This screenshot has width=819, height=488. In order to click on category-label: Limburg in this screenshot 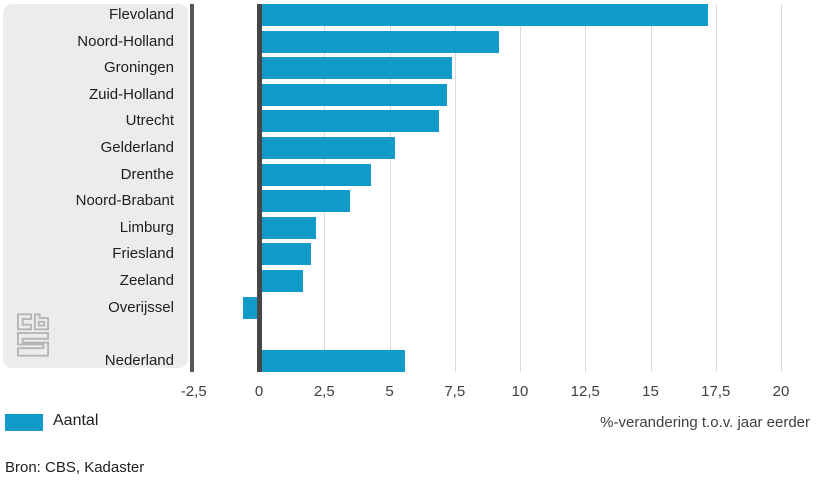, I will do `click(146, 227)`.